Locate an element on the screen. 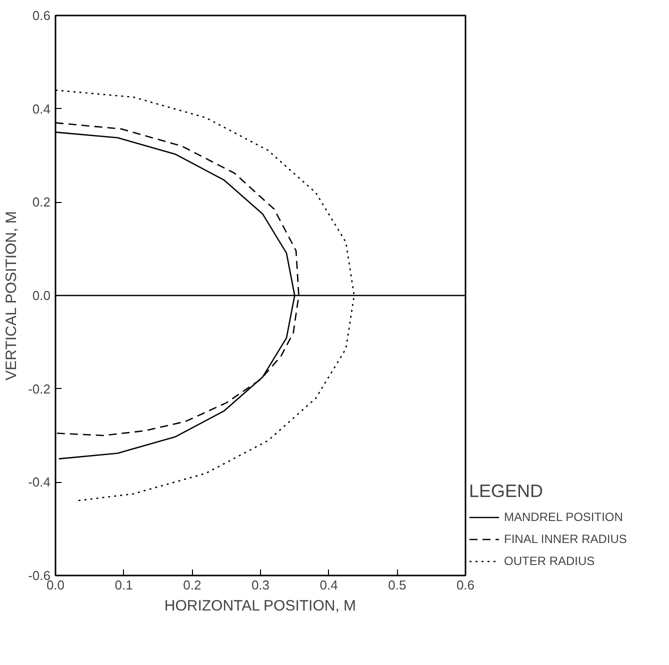 This screenshot has width=669, height=665. x-tick-label: 0.5 is located at coordinates (397, 585).